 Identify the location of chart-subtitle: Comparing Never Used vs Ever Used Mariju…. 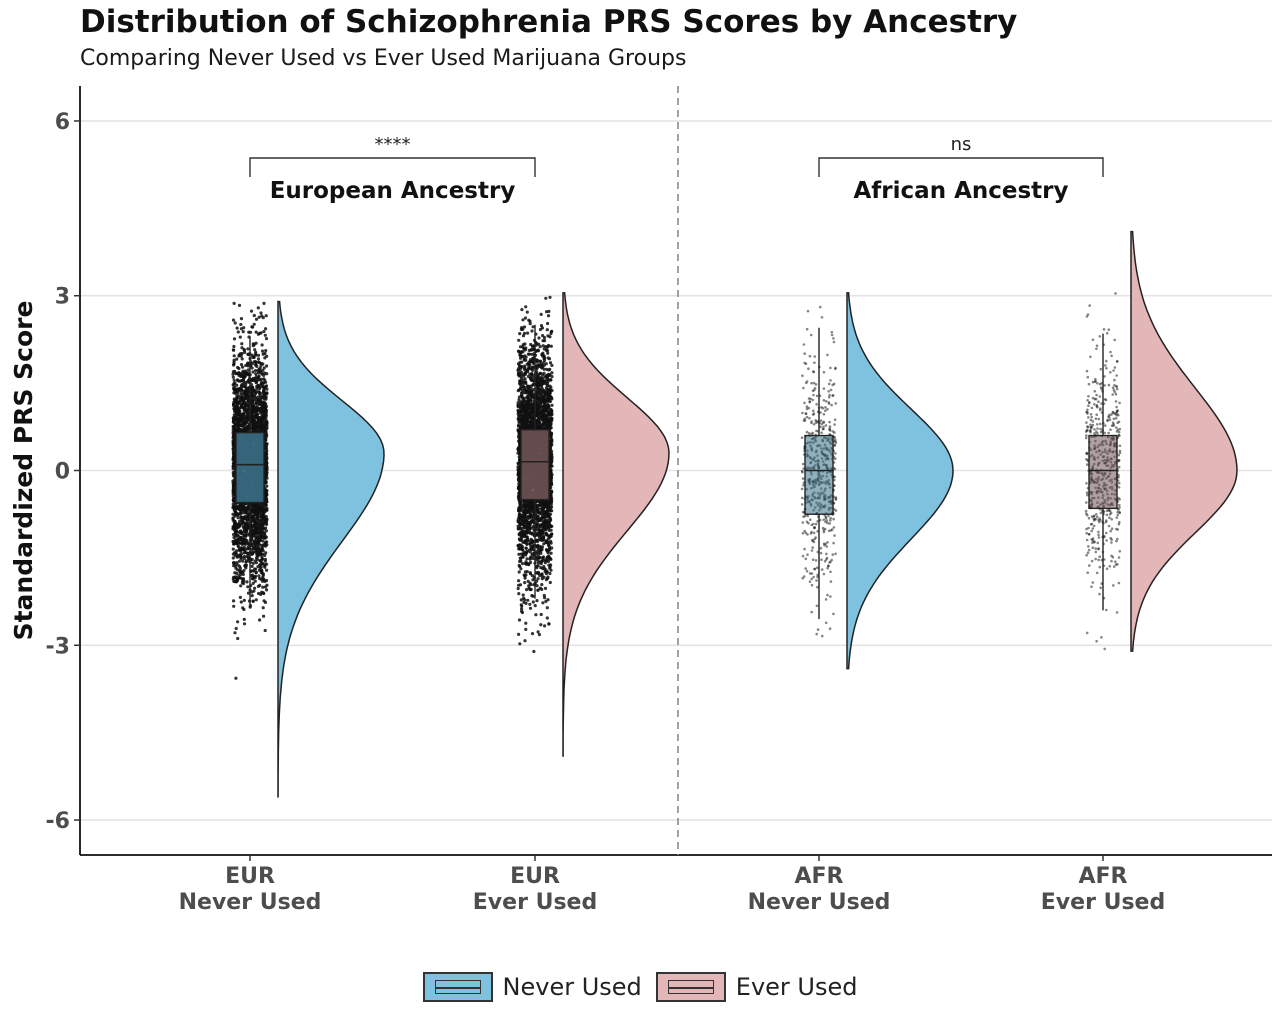
(383, 58).